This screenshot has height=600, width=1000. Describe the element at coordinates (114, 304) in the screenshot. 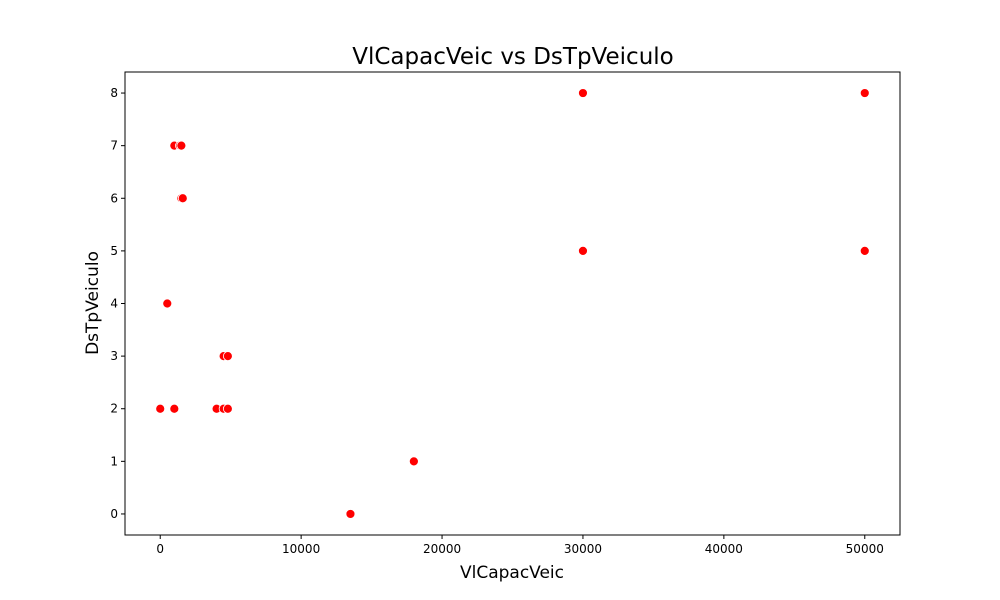

I see `y-tick-label: 4` at that location.